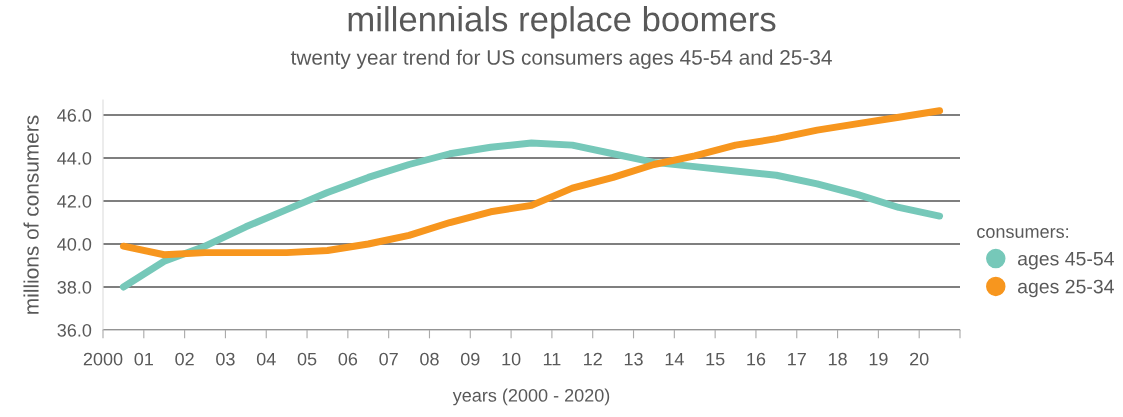 Image resolution: width=1123 pixels, height=417 pixels. Describe the element at coordinates (552, 359) in the screenshot. I see `x-tick-label: 11` at that location.